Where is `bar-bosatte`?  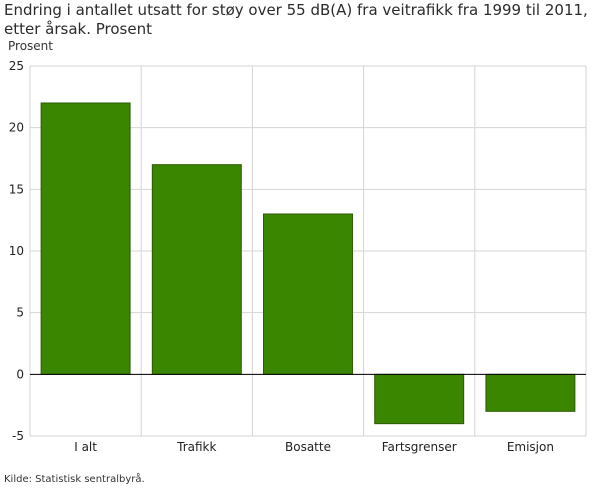 bar-bosatte is located at coordinates (308, 294).